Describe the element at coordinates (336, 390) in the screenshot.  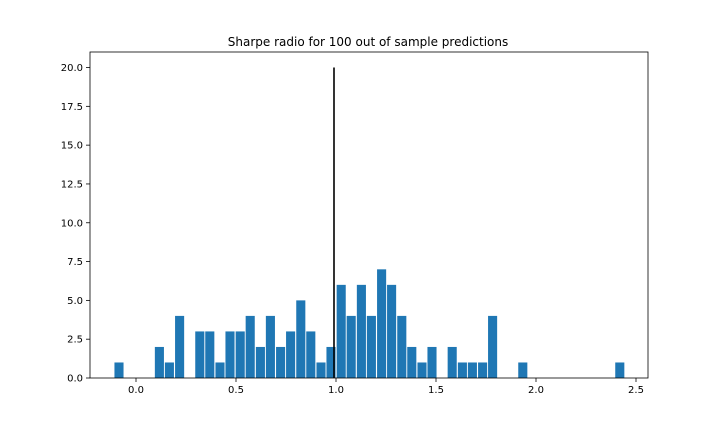
I see `x-tick-label: 1.0` at that location.